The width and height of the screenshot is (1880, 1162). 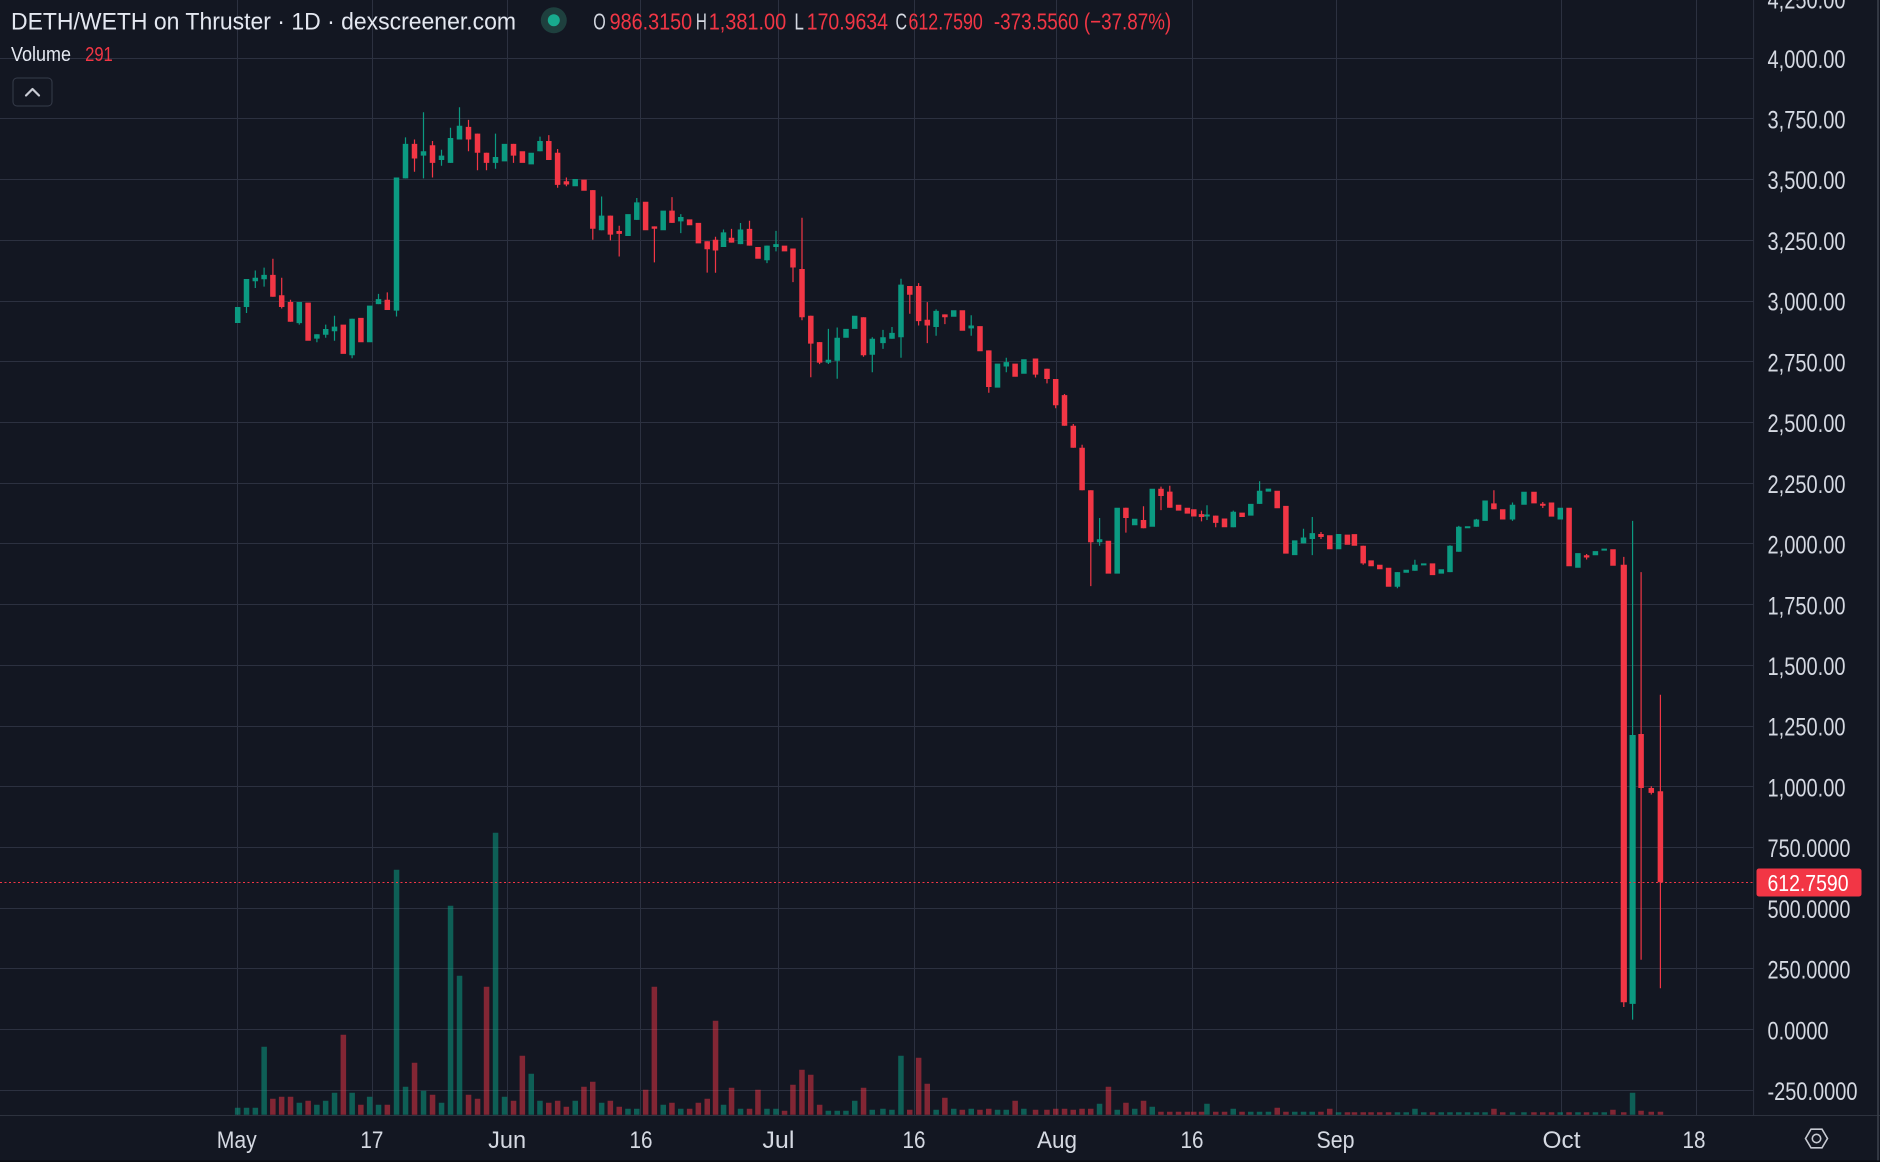 I want to click on svg-text: Oct, so click(x=1562, y=1140).